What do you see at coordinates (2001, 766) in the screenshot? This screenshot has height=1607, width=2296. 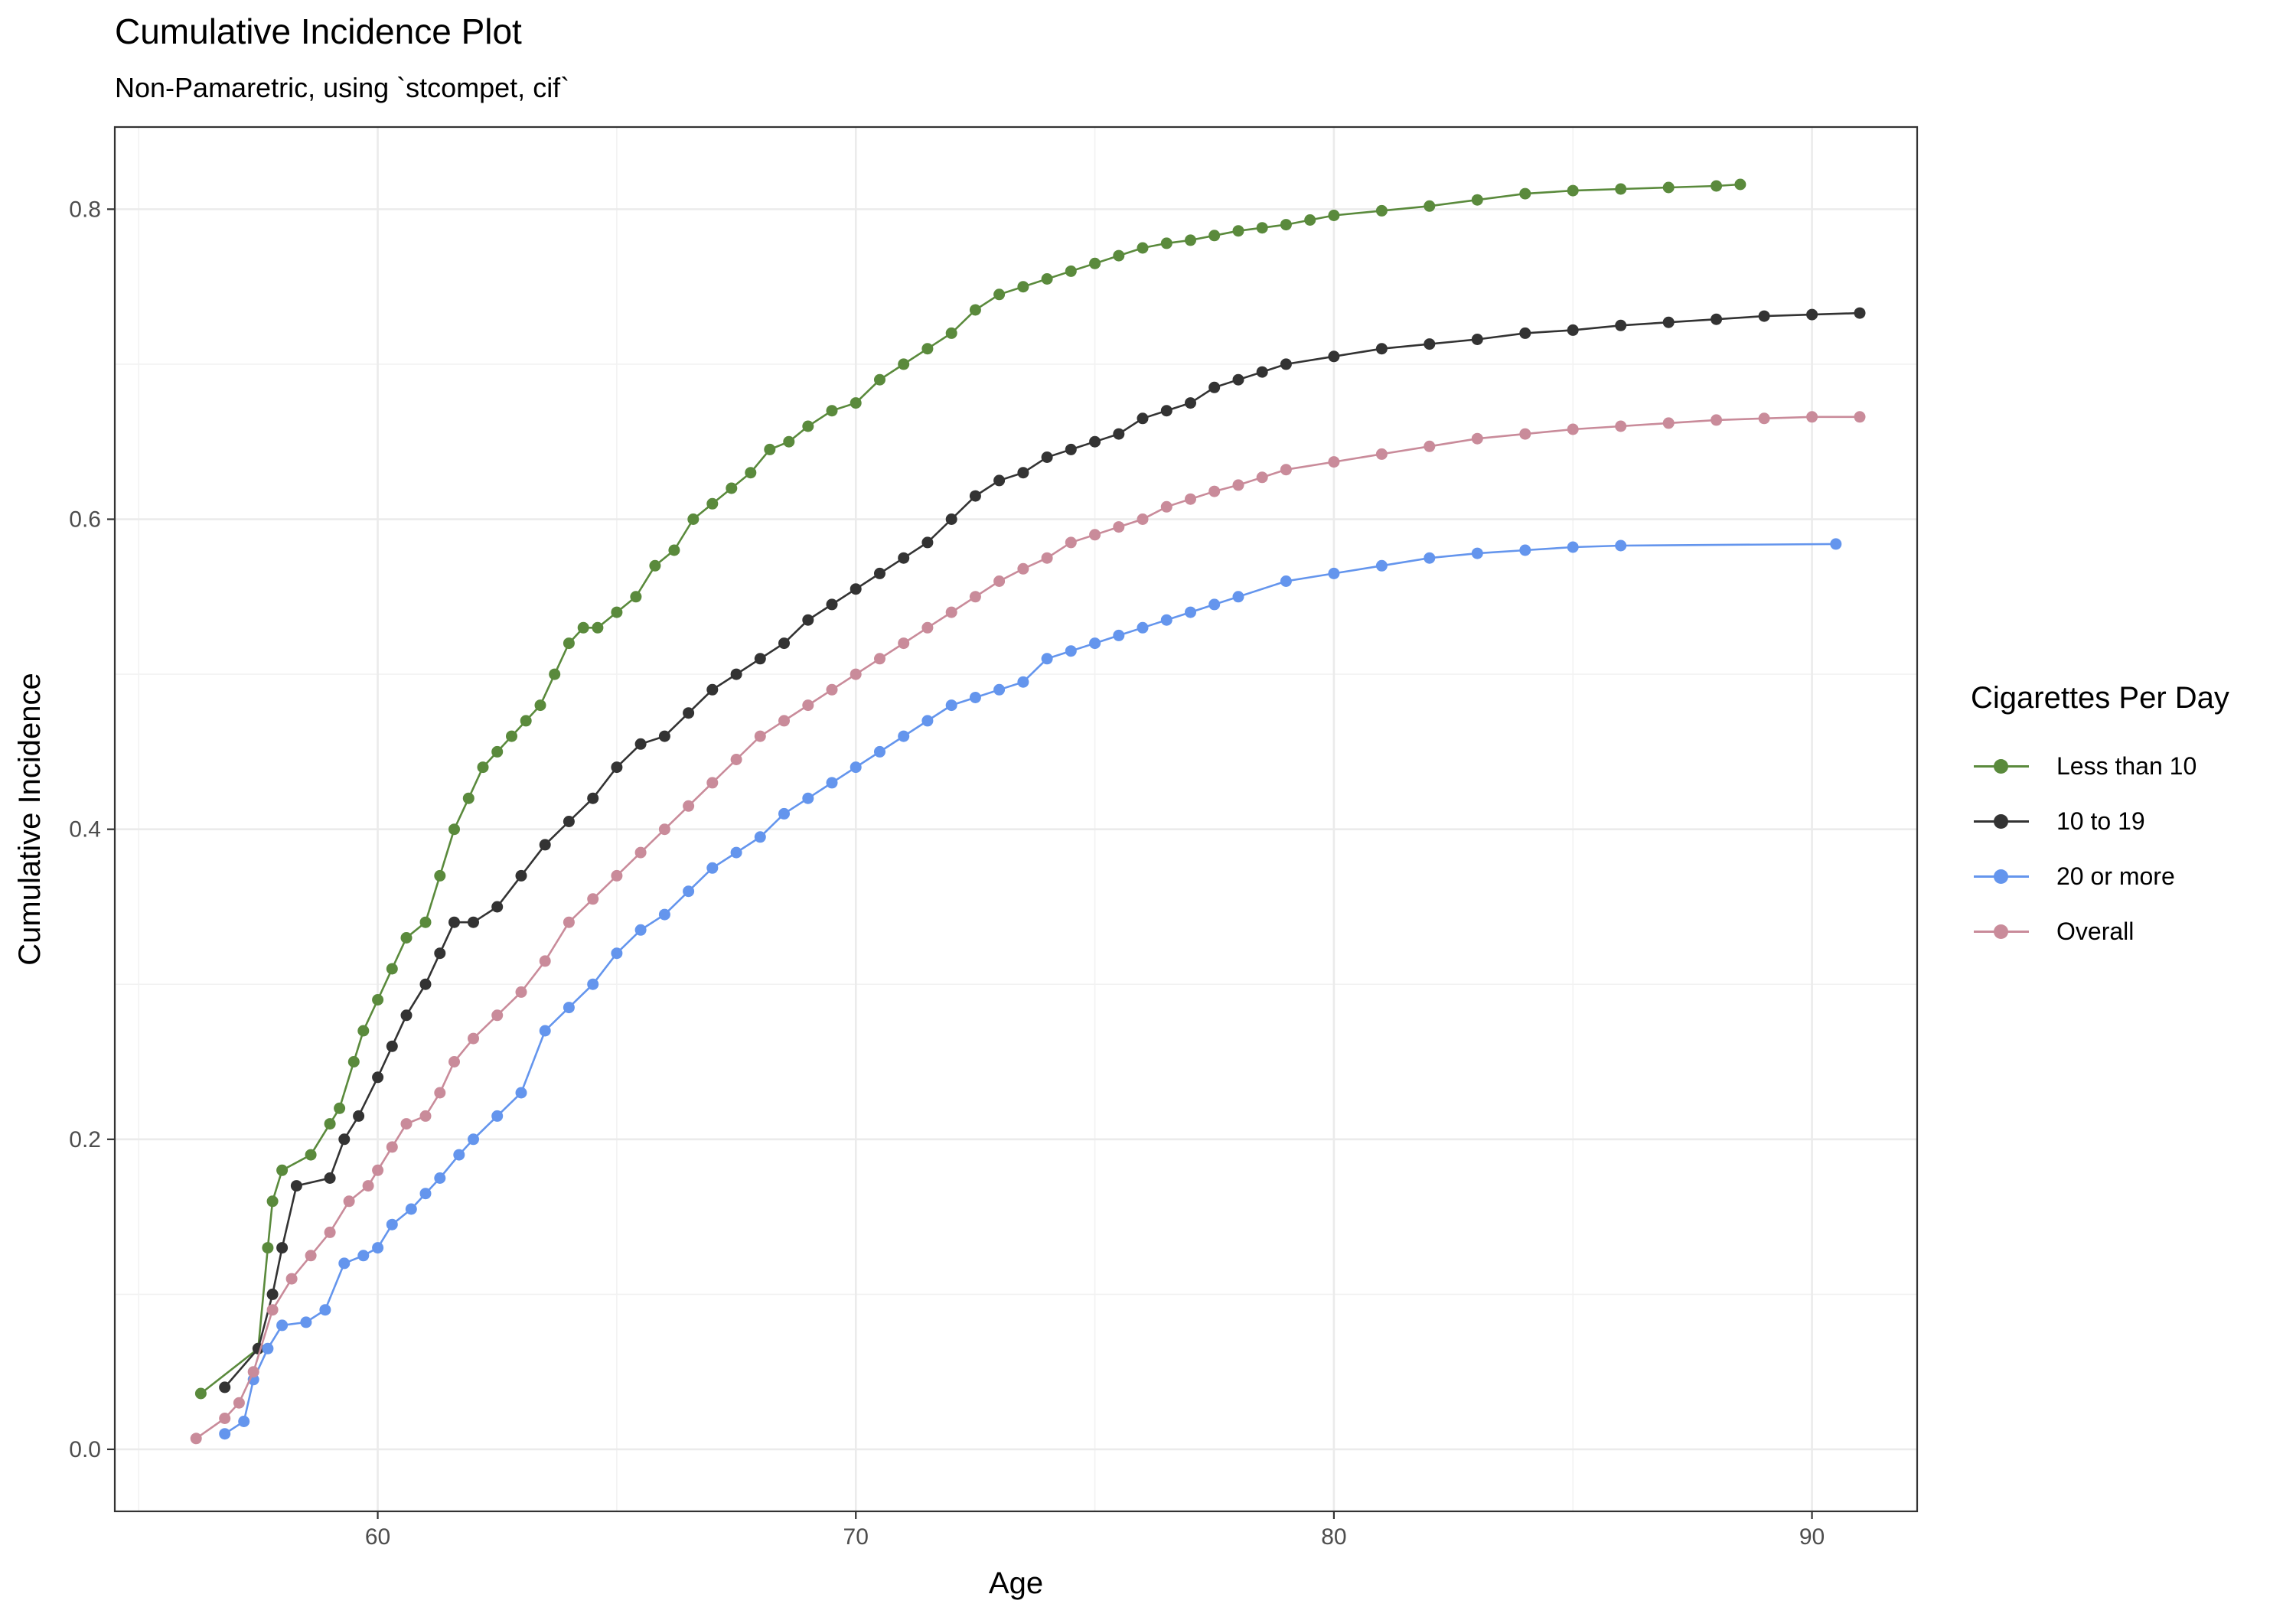 I see `legend-key-dot` at bounding box center [2001, 766].